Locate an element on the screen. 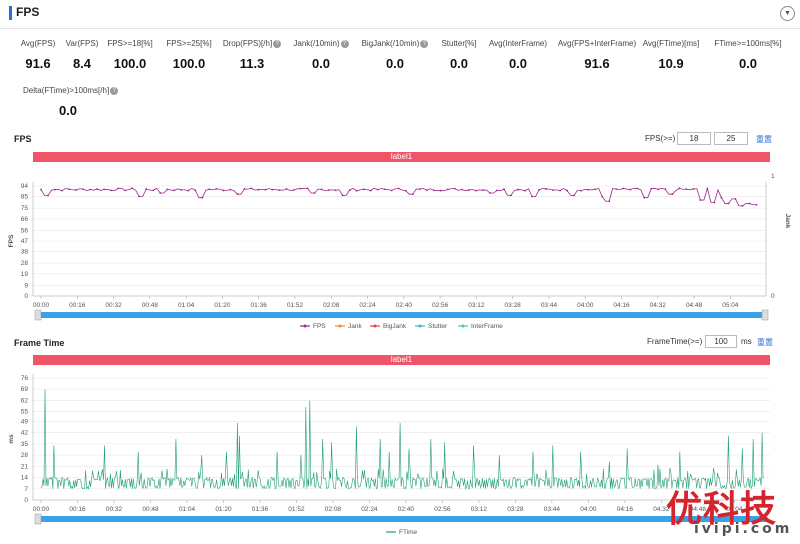 The image size is (800, 544). metric-4: Drop(FPS)[/h]? 11.3 is located at coordinates (252, 55).